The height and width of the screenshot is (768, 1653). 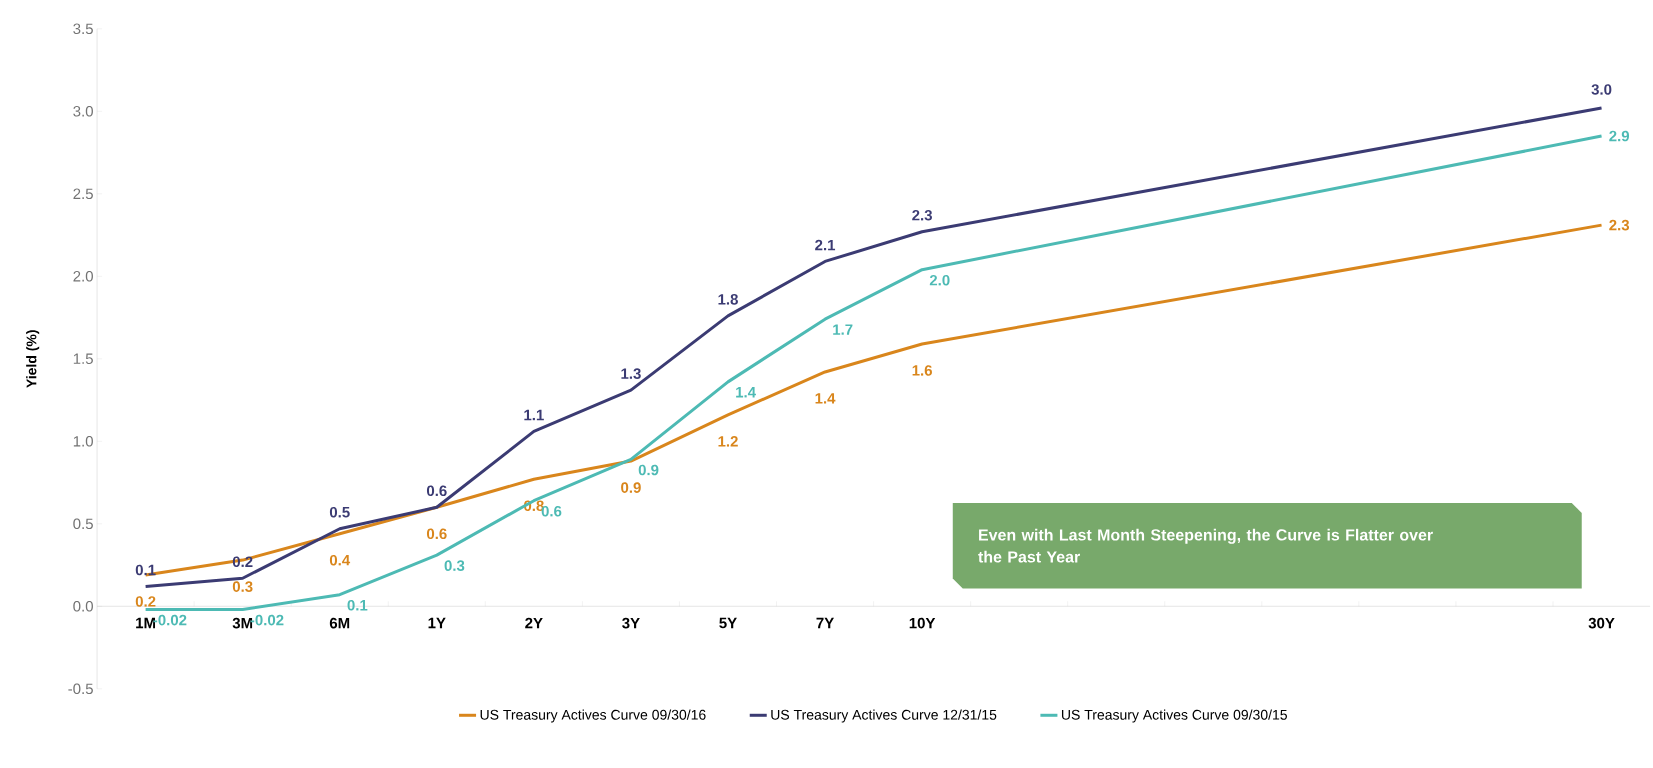 I want to click on x-tick-label: 2Y, so click(x=534, y=623).